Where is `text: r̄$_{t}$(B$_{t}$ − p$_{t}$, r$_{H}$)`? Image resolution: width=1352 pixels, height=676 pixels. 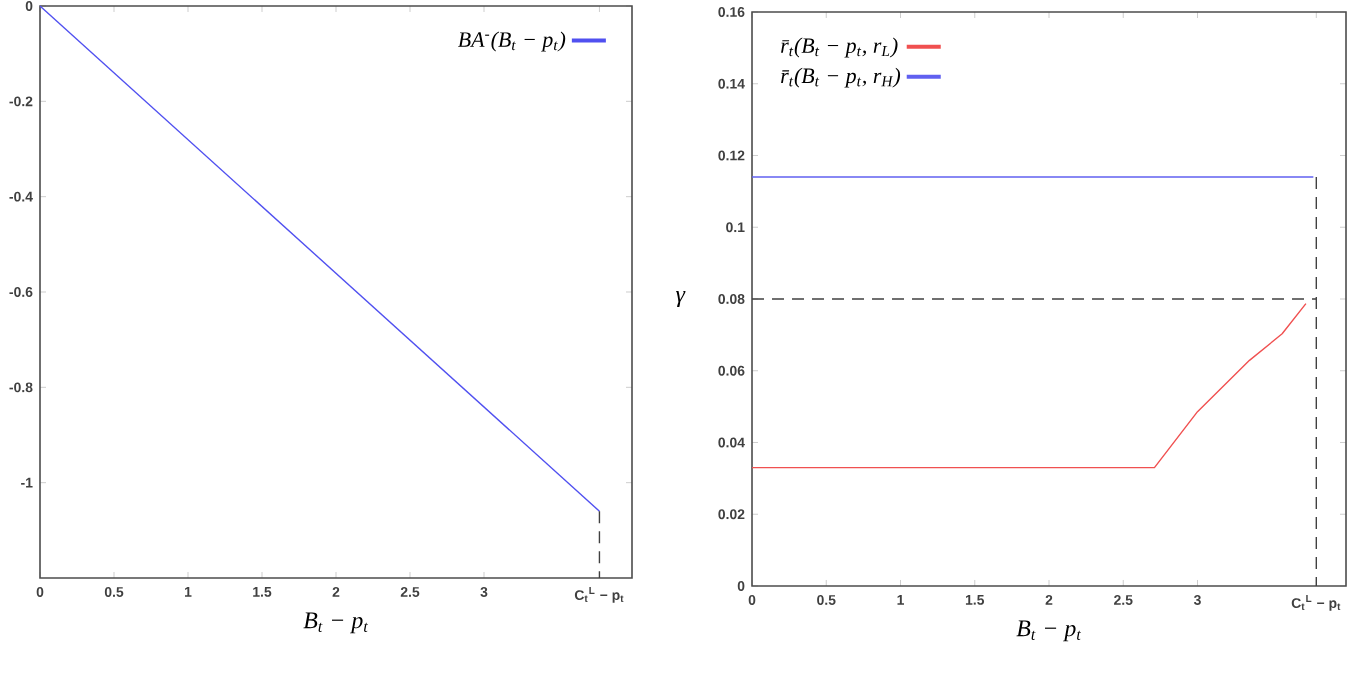 text: r̄$_{t}$(B$_{t}$ − p$_{t}$, r$_{H}$) is located at coordinates (841, 77).